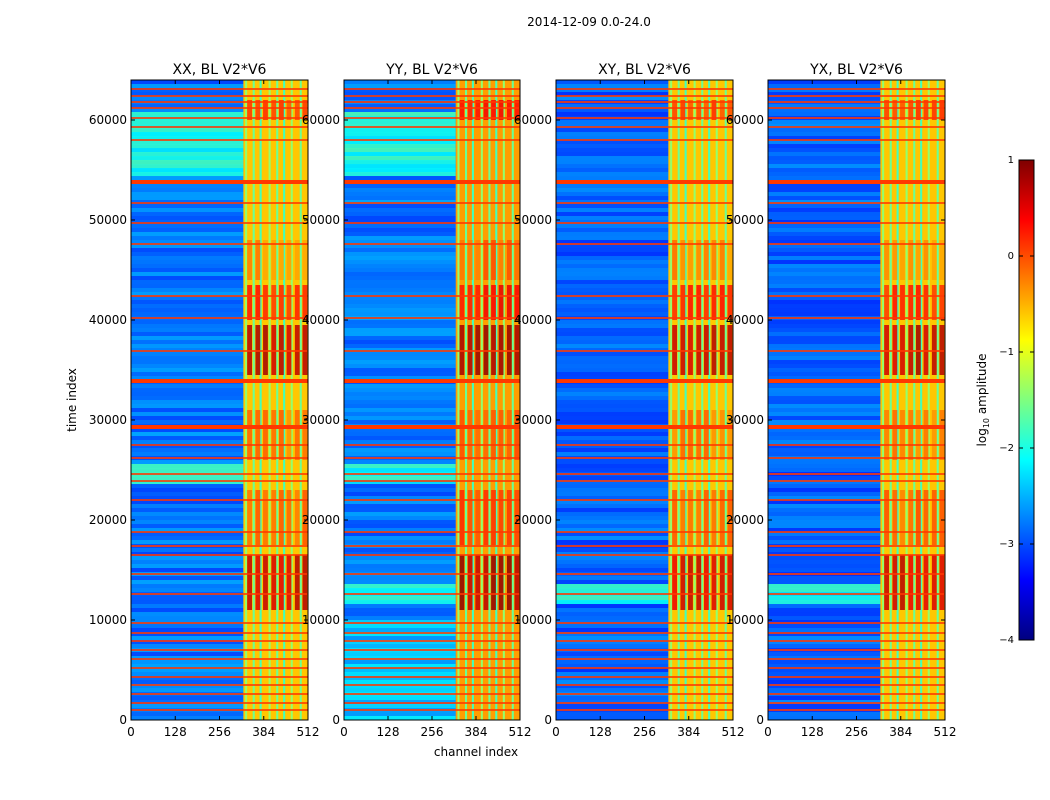  I want to click on panel-title: XY, BL V2*V6, so click(644, 70).